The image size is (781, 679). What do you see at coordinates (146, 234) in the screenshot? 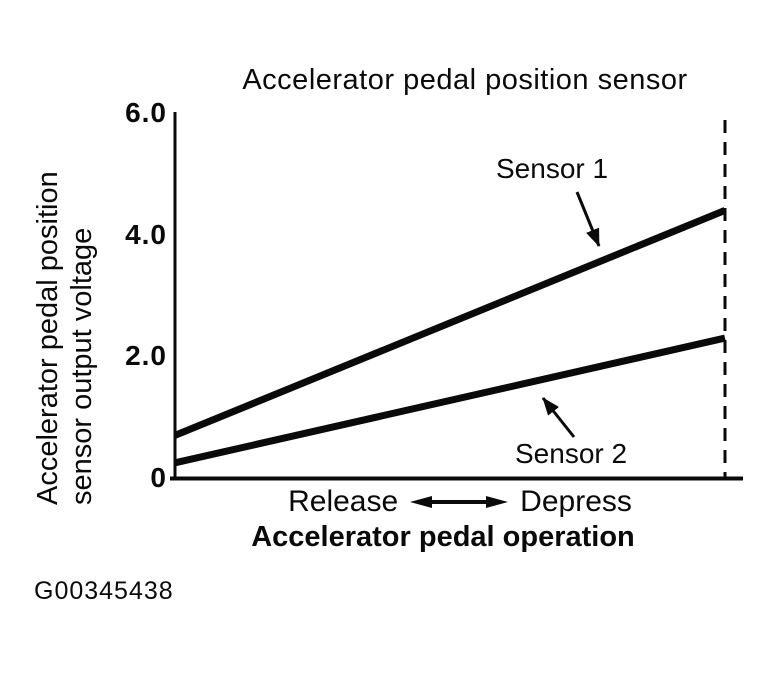
I see `y-tick-label-4.0: 4.0` at bounding box center [146, 234].